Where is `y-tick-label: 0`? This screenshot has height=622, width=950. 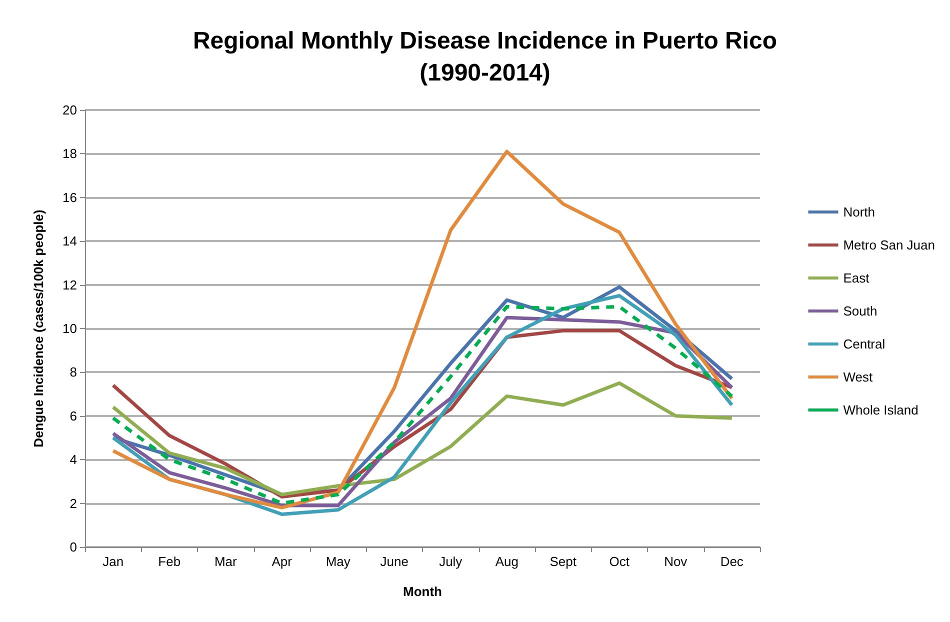 y-tick-label: 0 is located at coordinates (73, 547).